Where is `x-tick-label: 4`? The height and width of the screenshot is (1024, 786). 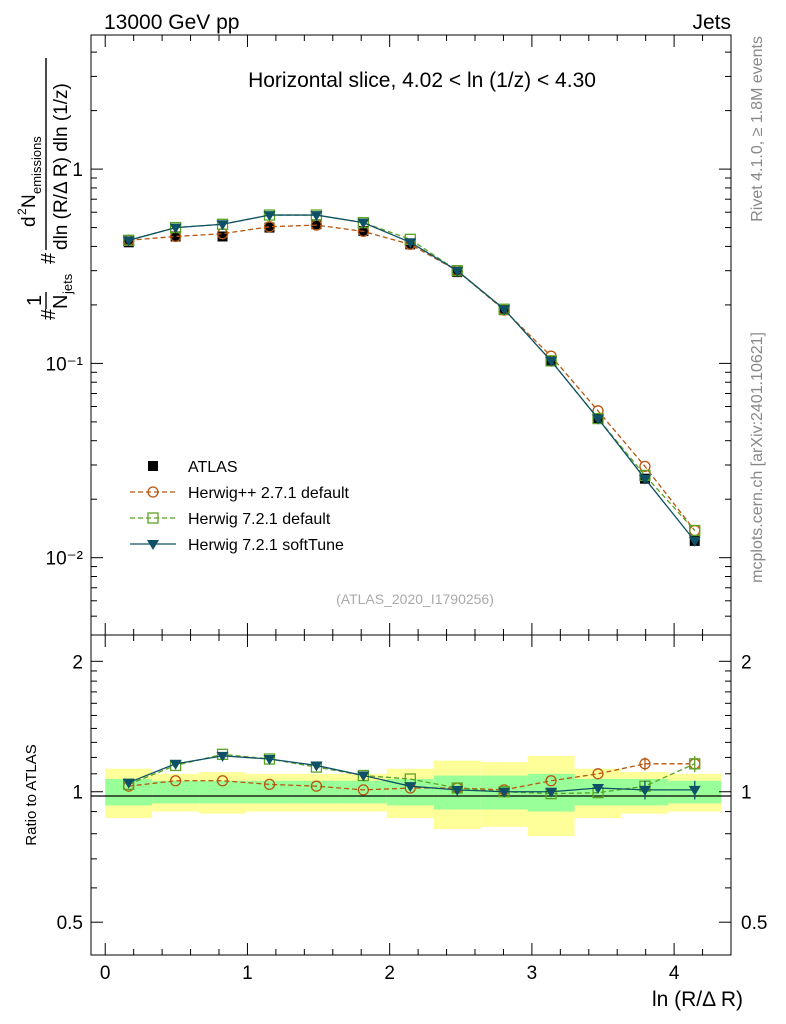 x-tick-label: 4 is located at coordinates (674, 973).